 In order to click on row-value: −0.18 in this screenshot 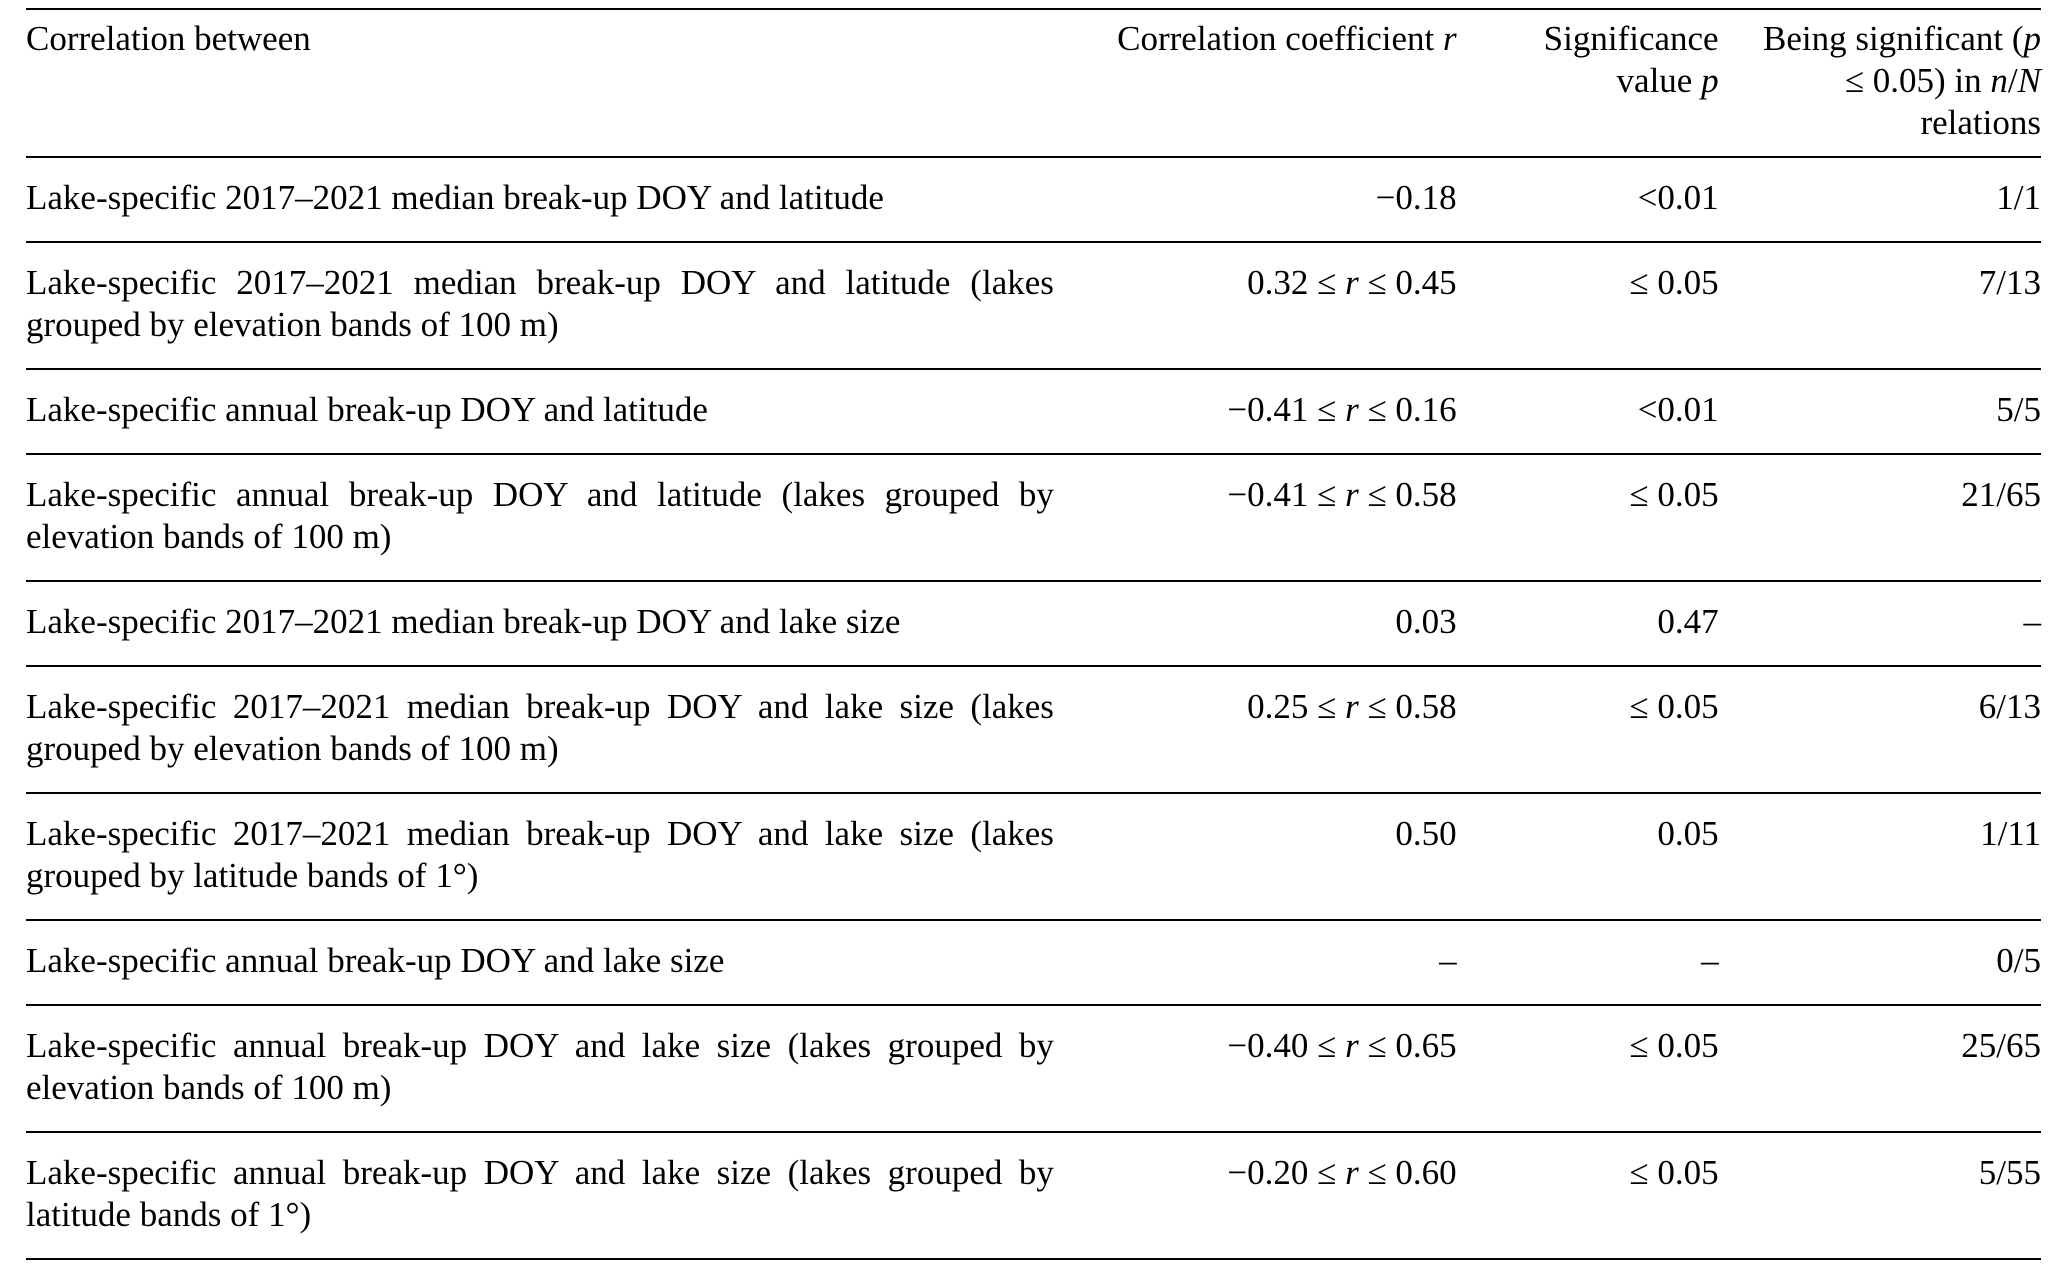, I will do `click(1270, 200)`.